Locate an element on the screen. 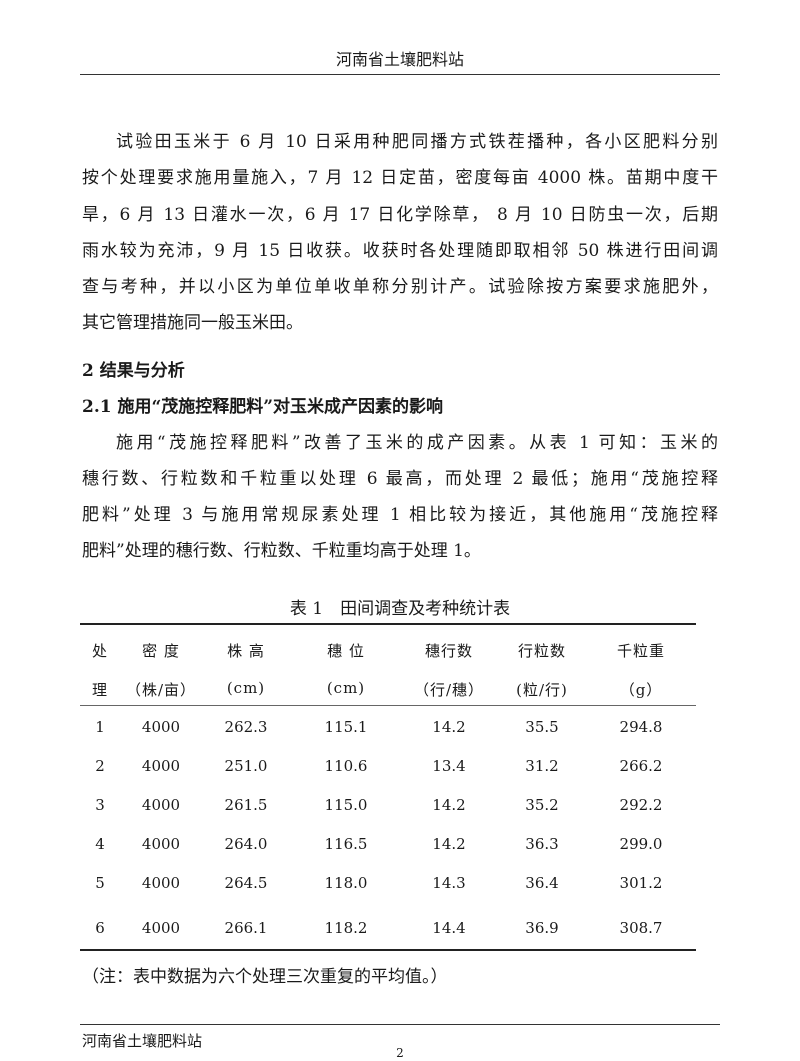 Image resolution: width=800 pixels, height=1061 pixels. table-cell: 116.5 is located at coordinates (346, 844).